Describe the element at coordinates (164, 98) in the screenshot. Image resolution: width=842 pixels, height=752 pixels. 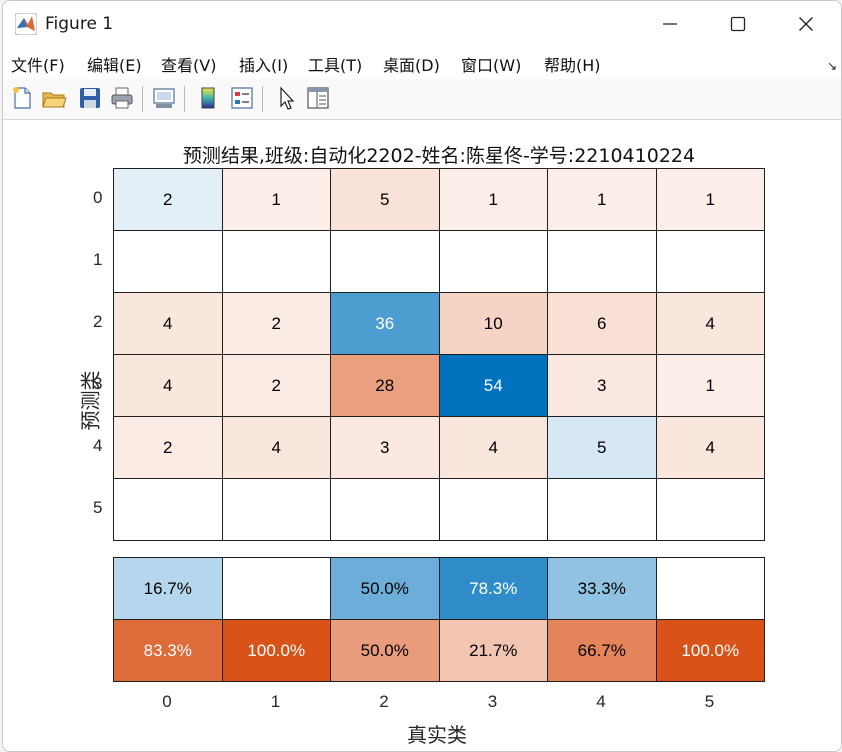
I see `link-plot-icon` at that location.